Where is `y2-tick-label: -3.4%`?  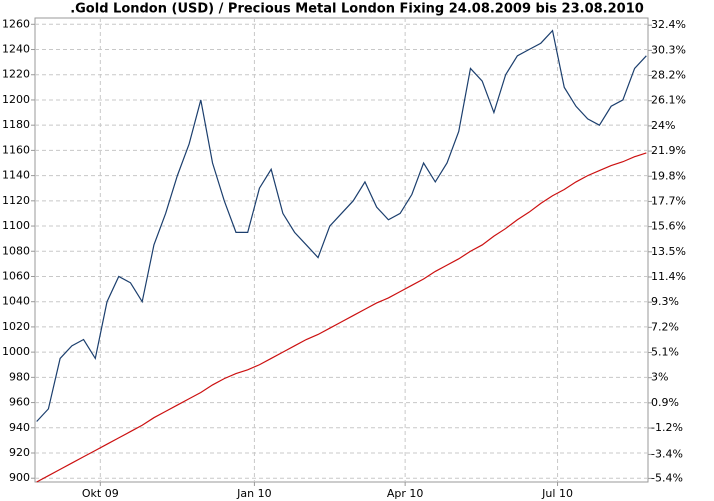
y2-tick-label: -3.4% is located at coordinates (667, 453).